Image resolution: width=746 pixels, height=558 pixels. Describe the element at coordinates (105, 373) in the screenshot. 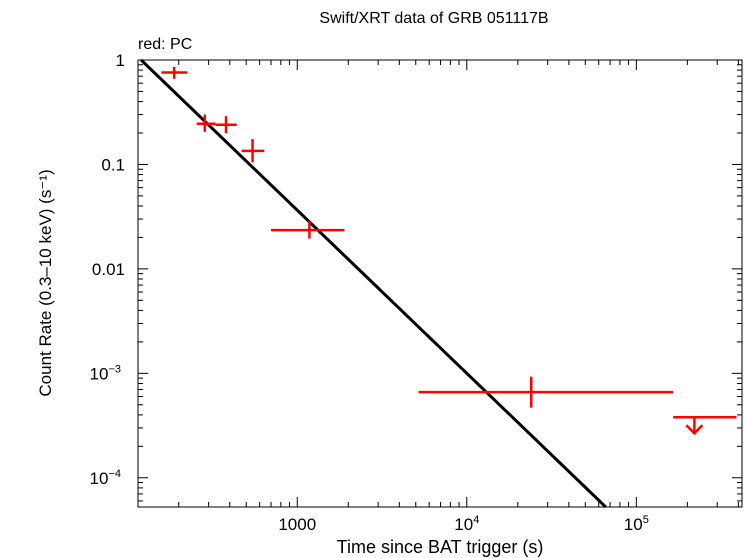

I see `y-tick-label: 10⁻³` at that location.